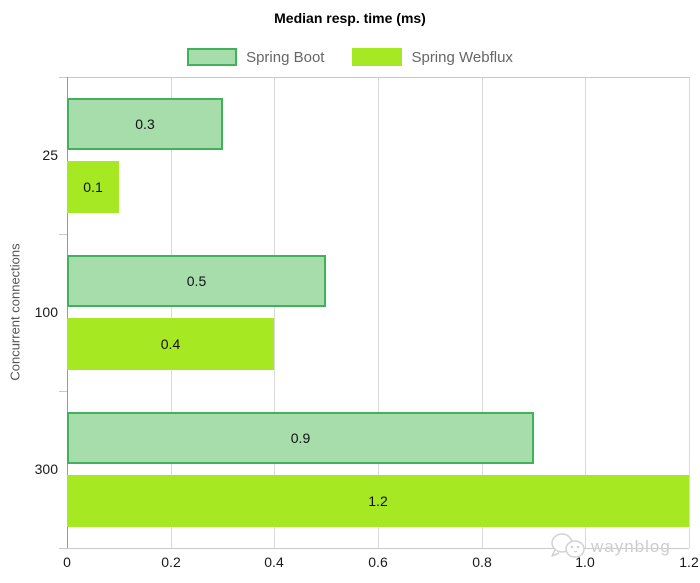 This screenshot has height=583, width=700. What do you see at coordinates (46, 312) in the screenshot?
I see `y-category-label: 100` at bounding box center [46, 312].